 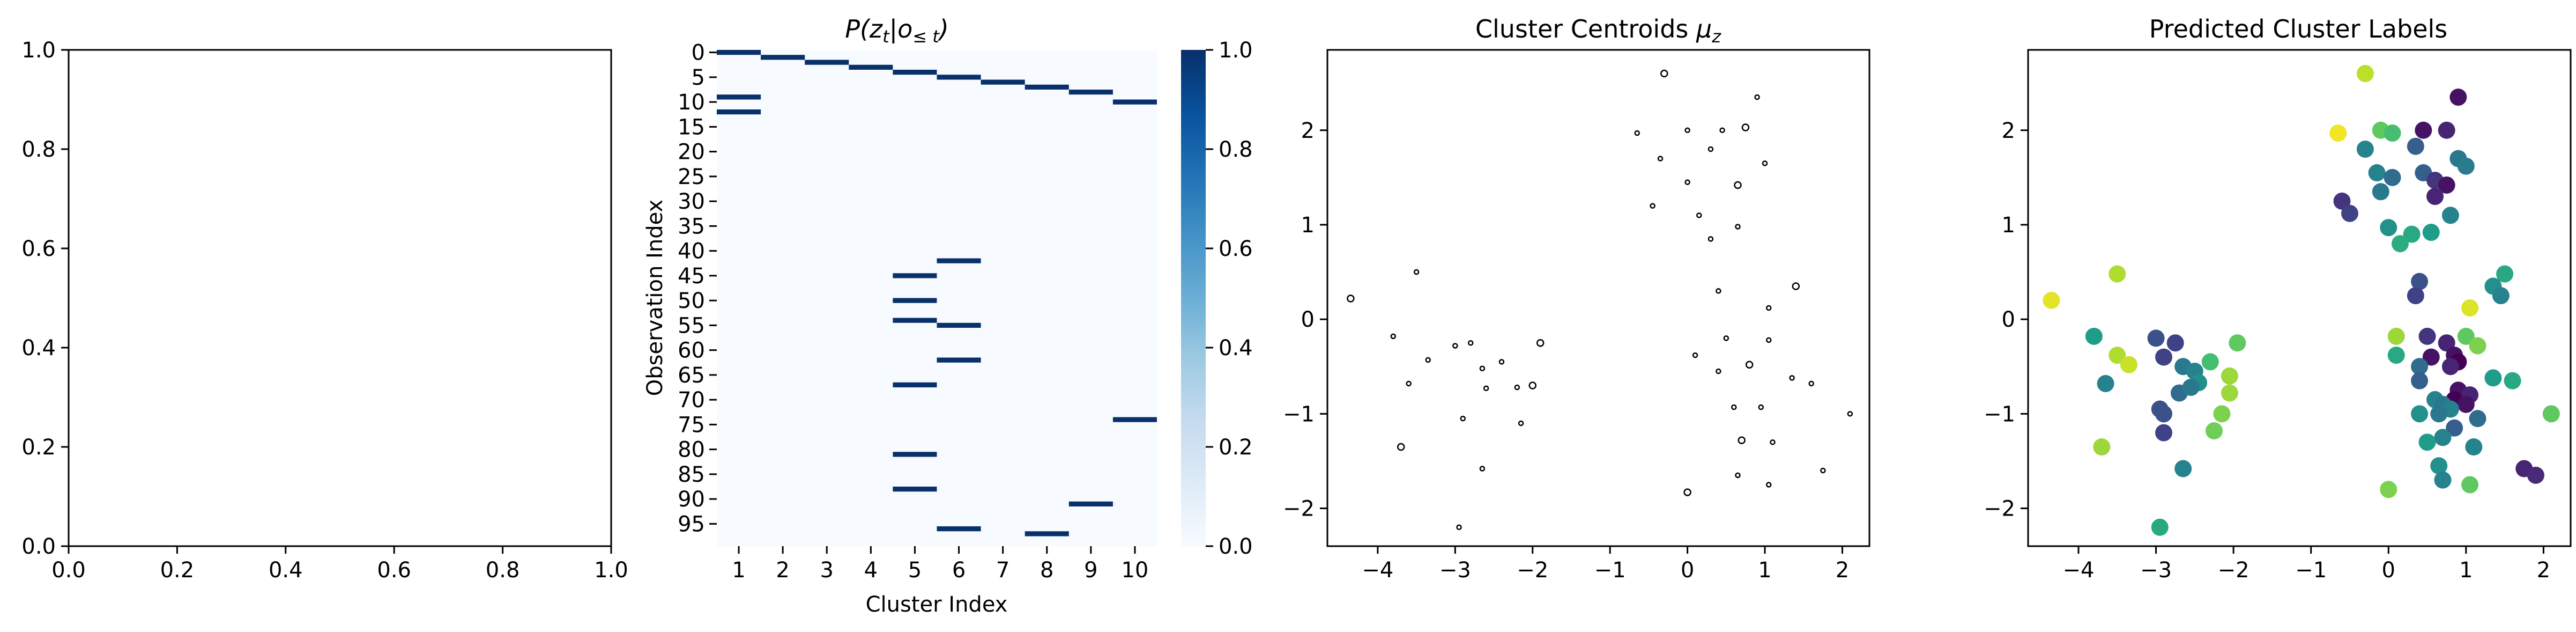 What do you see at coordinates (286, 570) in the screenshot?
I see `x-tick-label: 0.4` at bounding box center [286, 570].